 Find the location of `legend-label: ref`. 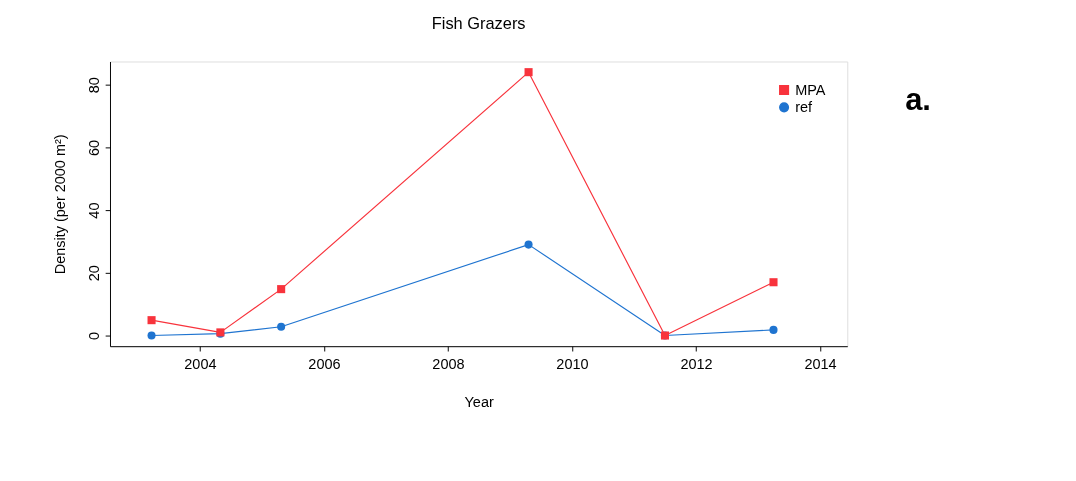

legend-label: ref is located at coordinates (804, 107).